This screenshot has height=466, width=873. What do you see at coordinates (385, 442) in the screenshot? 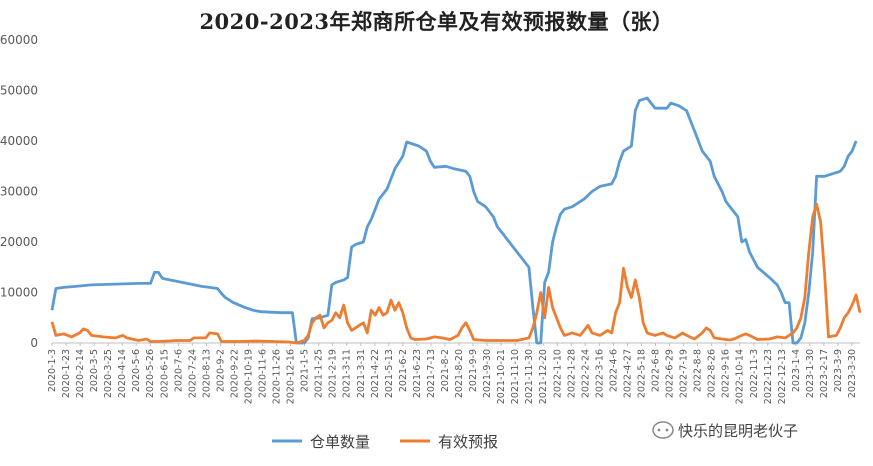
I see `legend: 仓单数量 有效预报` at bounding box center [385, 442].